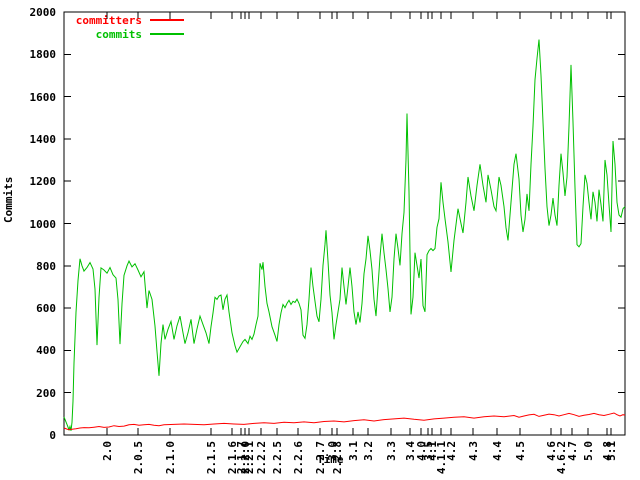 The image size is (640, 480). I want to click on x-tick-label: 2.2.6, so click(298, 458).